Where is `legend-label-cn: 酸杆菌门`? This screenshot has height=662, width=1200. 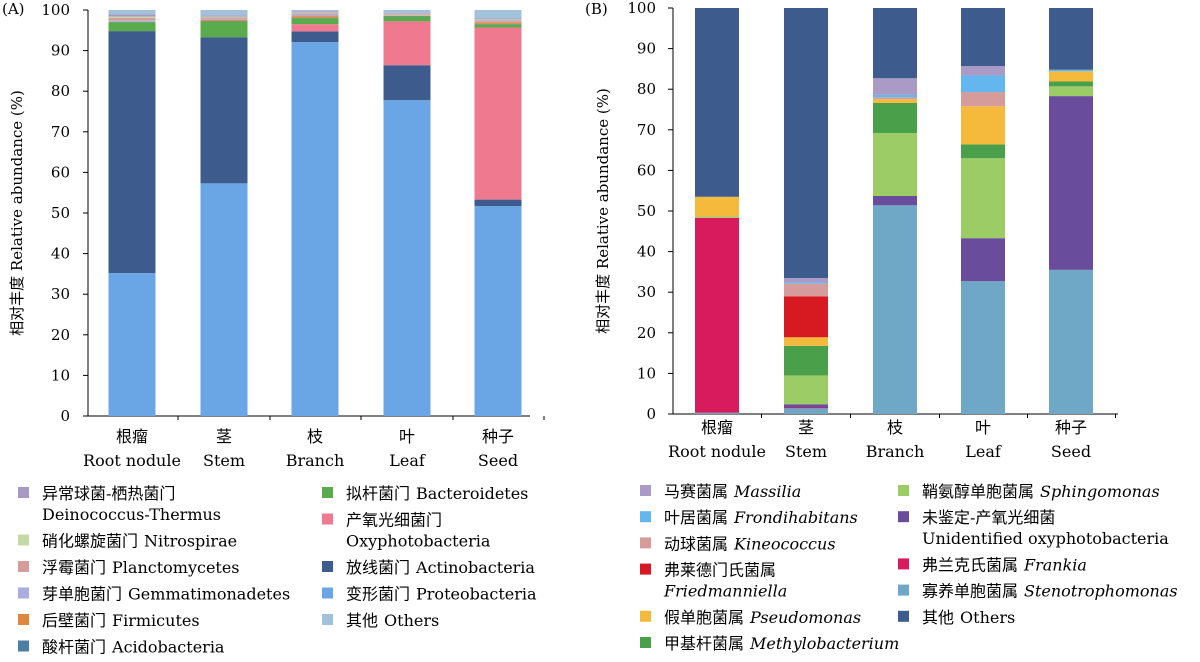 legend-label-cn: 酸杆菌门 is located at coordinates (74, 647).